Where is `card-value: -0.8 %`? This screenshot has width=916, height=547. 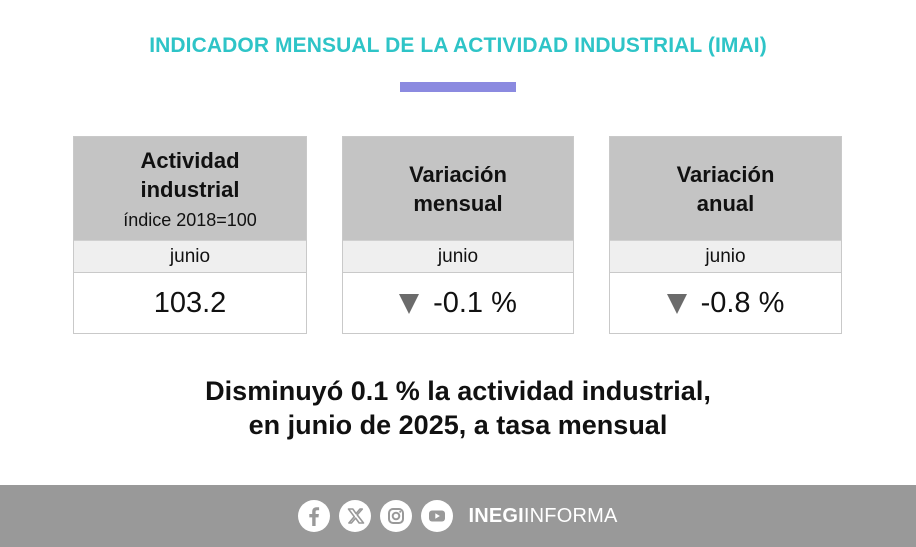
card-value: -0.8 % is located at coordinates (725, 303).